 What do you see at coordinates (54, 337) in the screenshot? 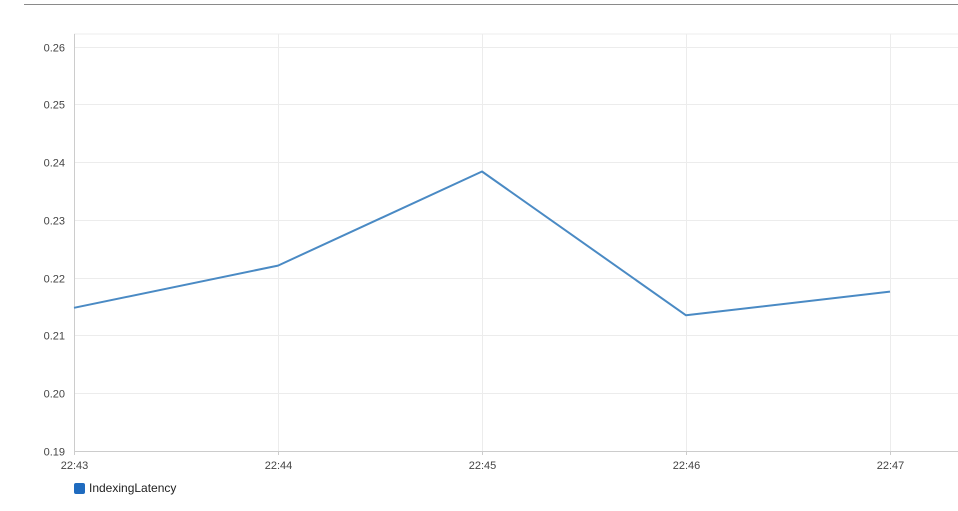
I see `y-tick-label: 0.21` at bounding box center [54, 337].